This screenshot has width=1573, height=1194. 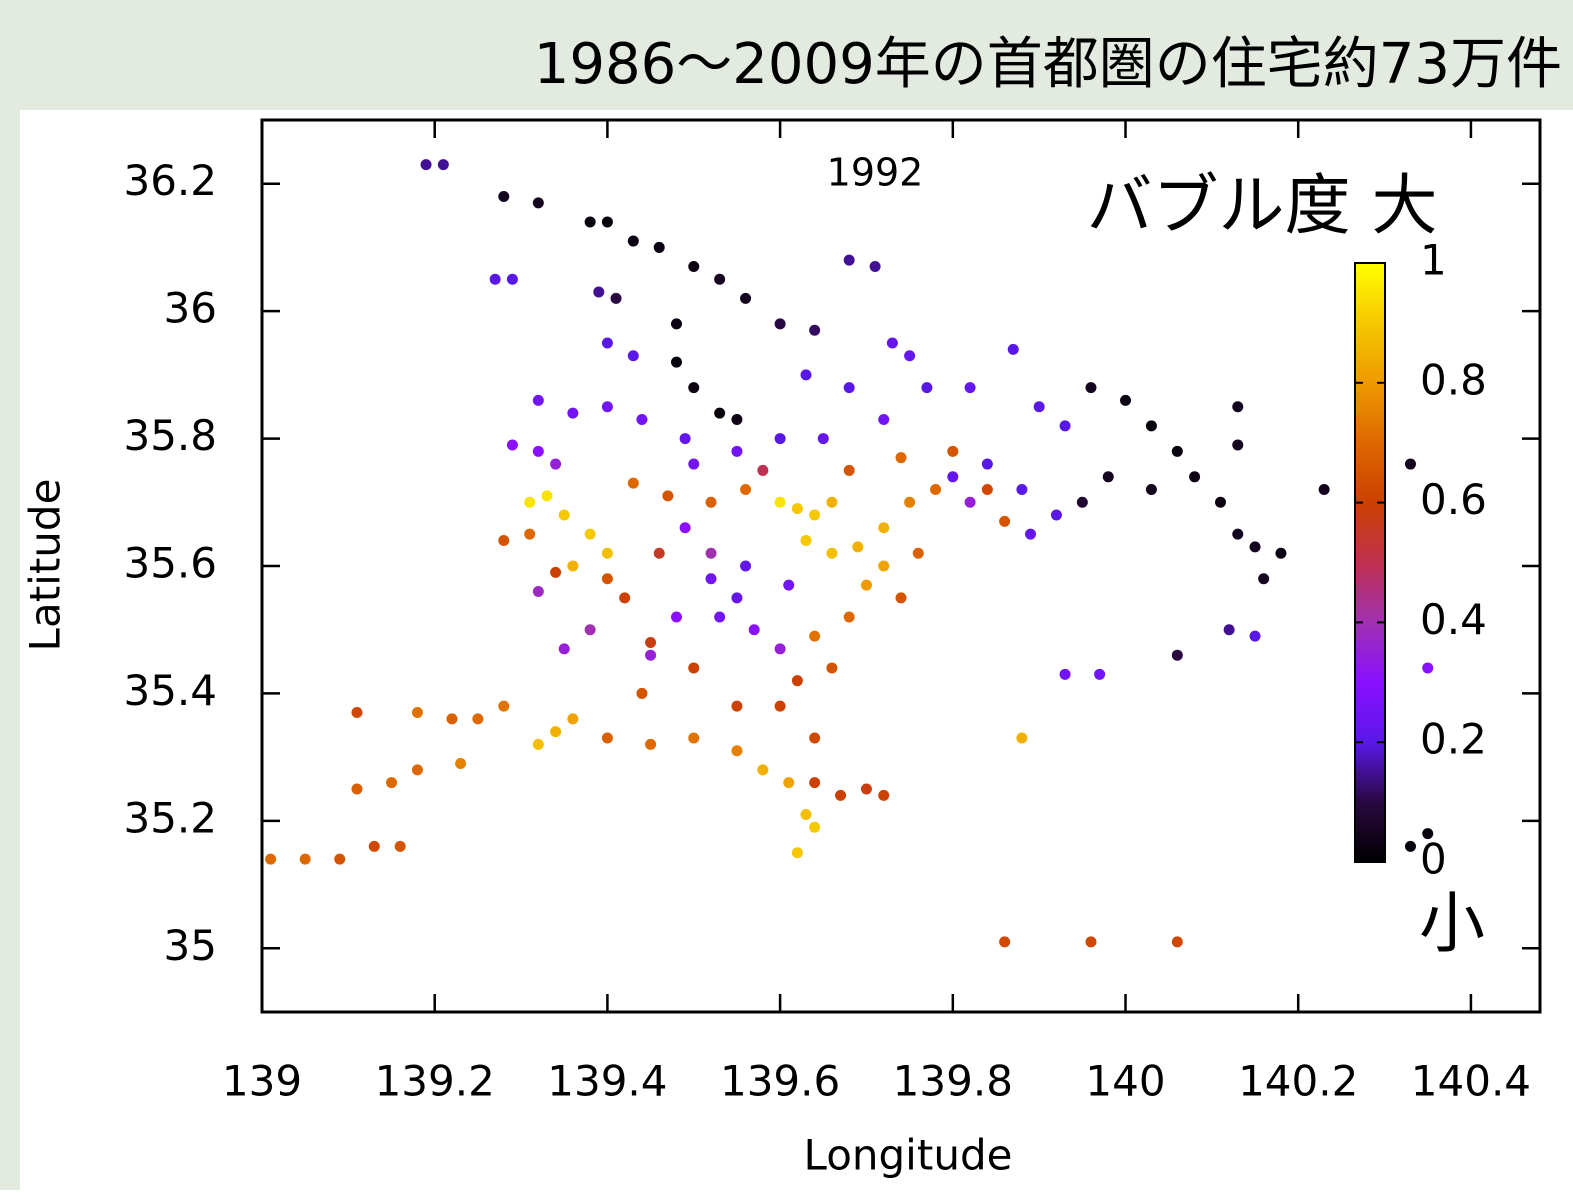 I want to click on colorbar-tick-label: 1, so click(x=1433, y=260).